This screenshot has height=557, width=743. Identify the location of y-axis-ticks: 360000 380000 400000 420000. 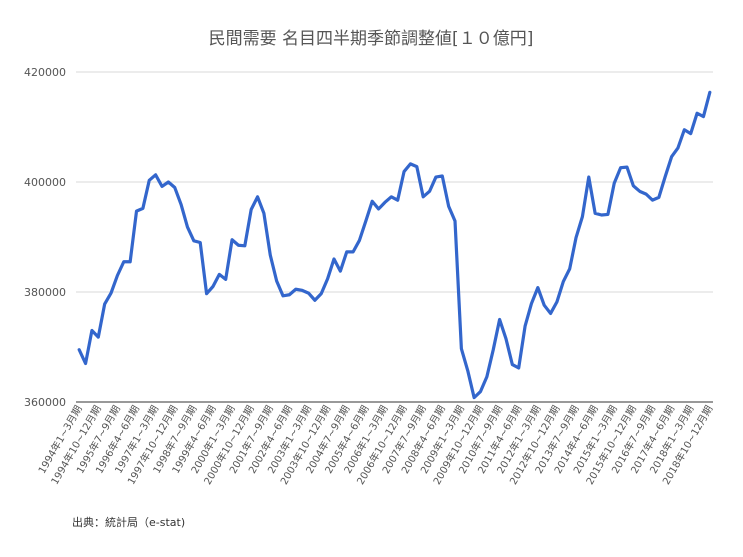
(45, 237).